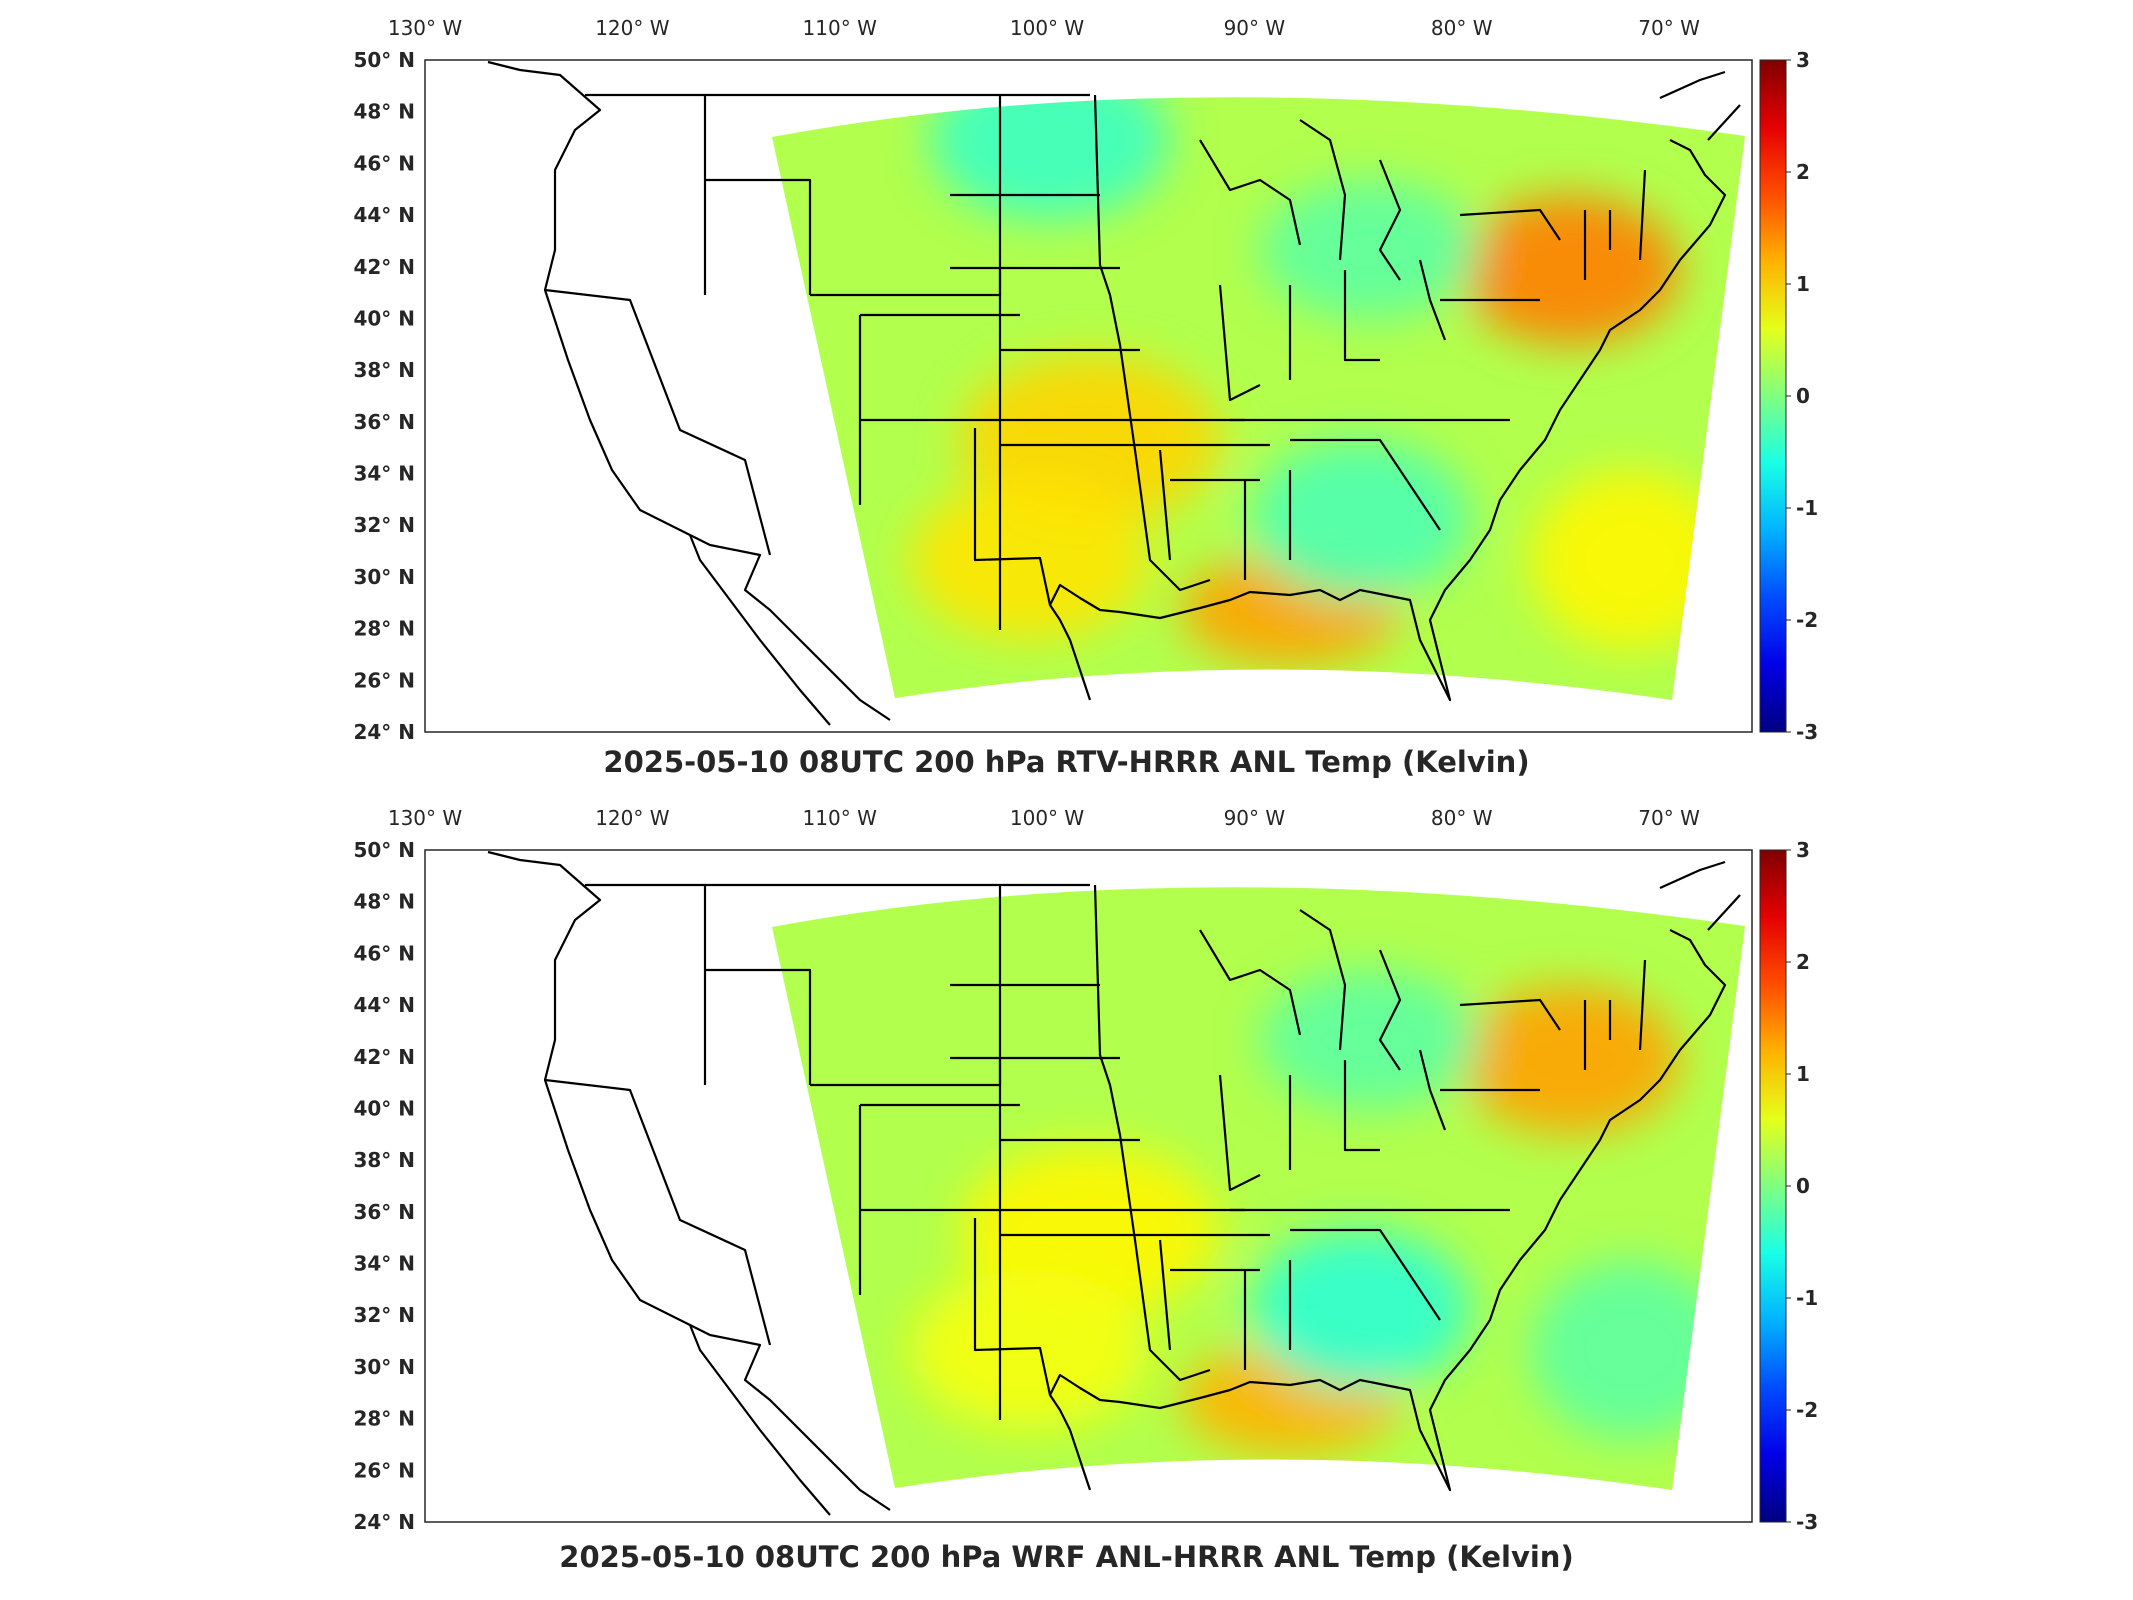 This screenshot has height=1600, width=2133. What do you see at coordinates (384, 1470) in the screenshot?
I see `y-tick-label: 26° N` at bounding box center [384, 1470].